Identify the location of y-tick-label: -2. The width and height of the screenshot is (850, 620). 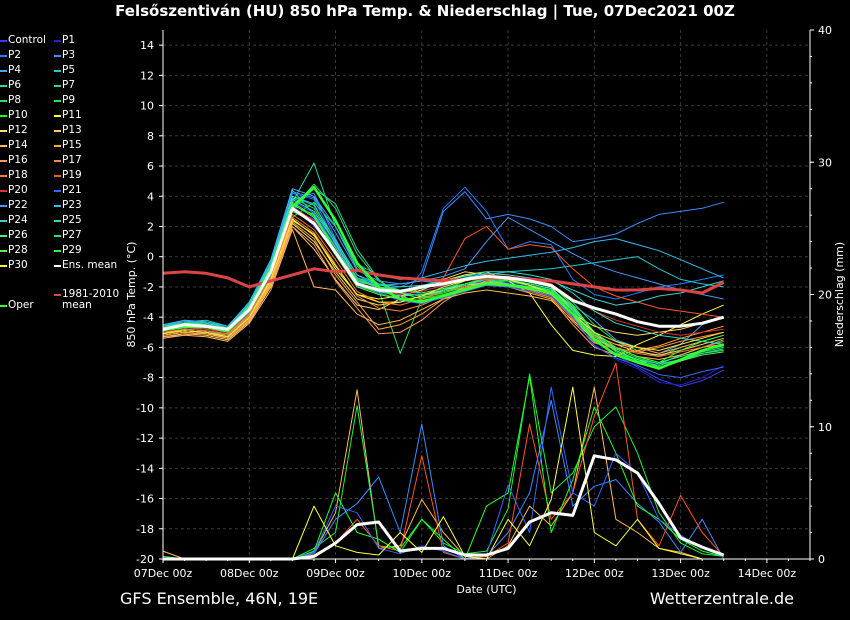
(148, 287).